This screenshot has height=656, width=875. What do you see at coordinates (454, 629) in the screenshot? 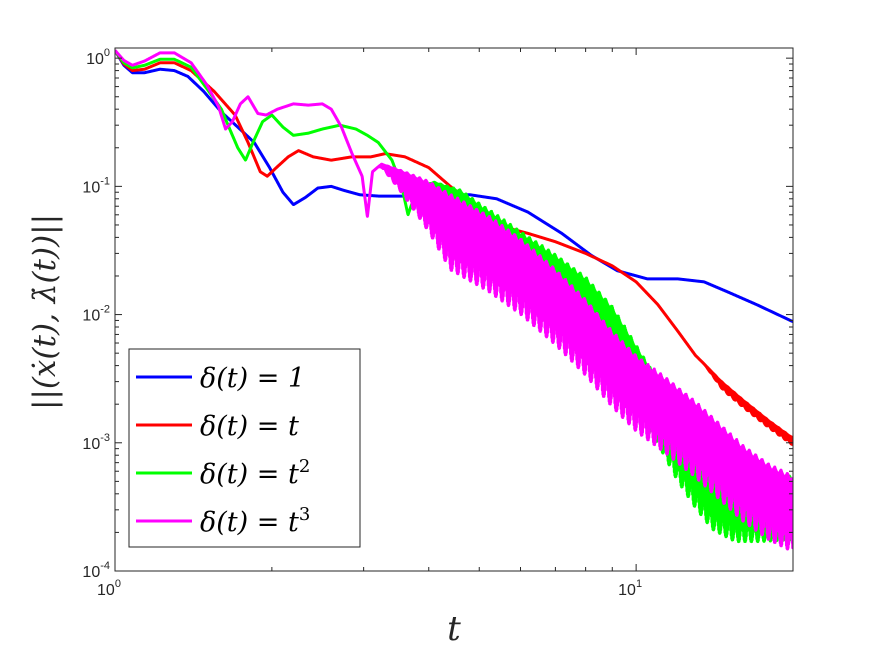
I see `x-axis-label: t` at bounding box center [454, 629].